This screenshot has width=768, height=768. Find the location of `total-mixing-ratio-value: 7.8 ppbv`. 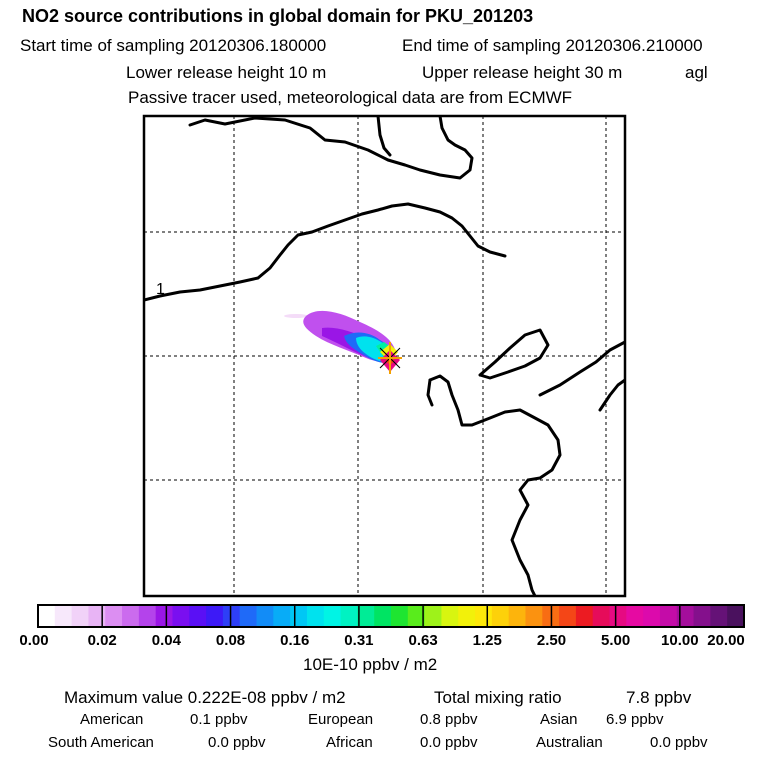

total-mixing-ratio-value: 7.8 ppbv is located at coordinates (659, 697).